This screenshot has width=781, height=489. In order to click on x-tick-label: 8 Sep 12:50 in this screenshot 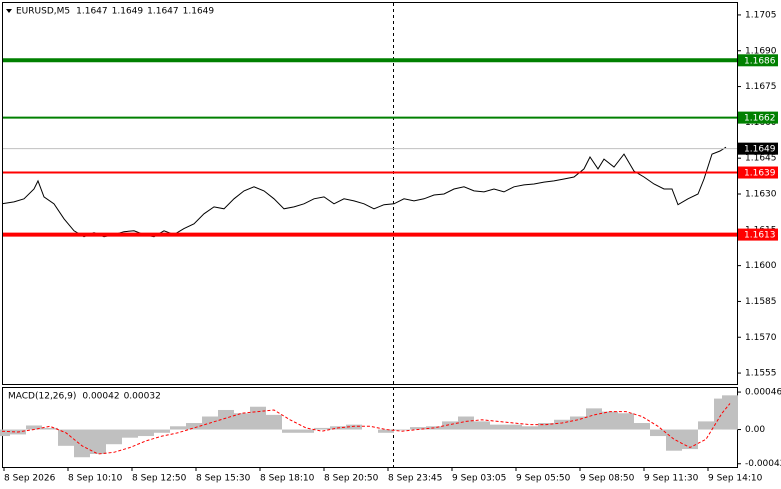, I will do `click(159, 479)`.